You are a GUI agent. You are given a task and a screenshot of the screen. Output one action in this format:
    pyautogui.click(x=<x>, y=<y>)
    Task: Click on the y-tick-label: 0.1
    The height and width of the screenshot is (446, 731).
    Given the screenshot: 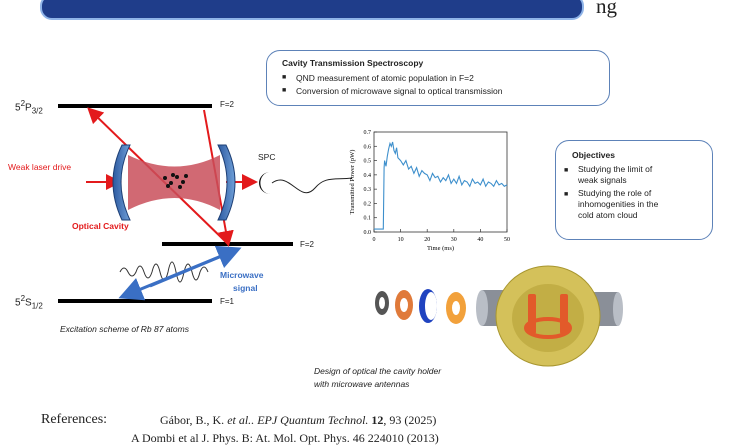 What is the action you would take?
    pyautogui.click(x=368, y=219)
    